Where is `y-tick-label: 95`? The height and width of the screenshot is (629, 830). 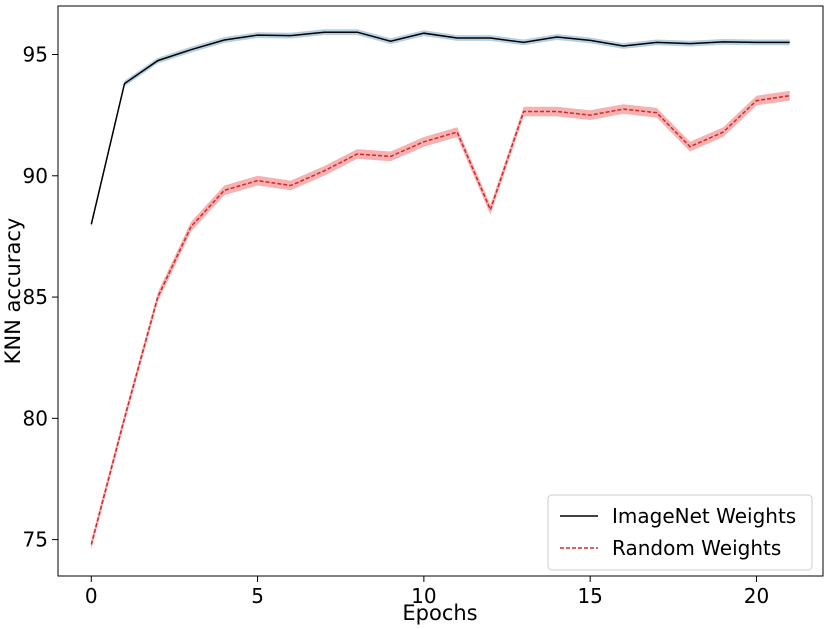 y-tick-label: 95 is located at coordinates (35, 55).